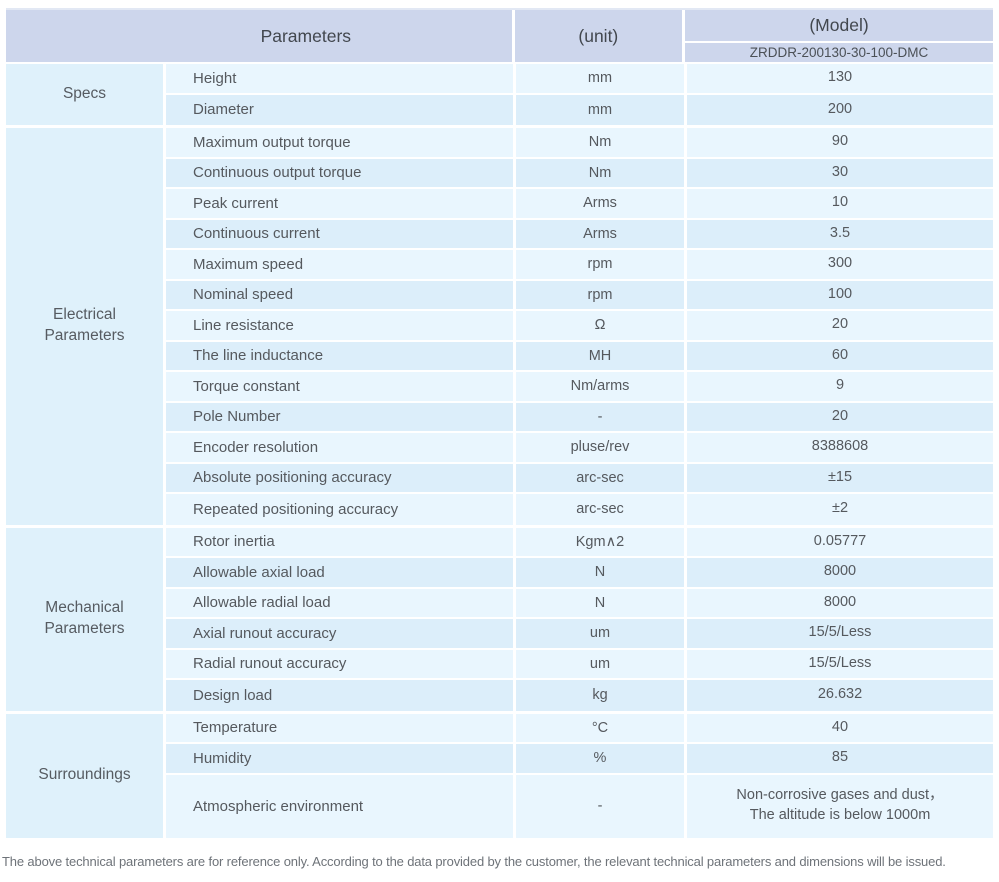  I want to click on header-model-label: (Model), so click(839, 26).